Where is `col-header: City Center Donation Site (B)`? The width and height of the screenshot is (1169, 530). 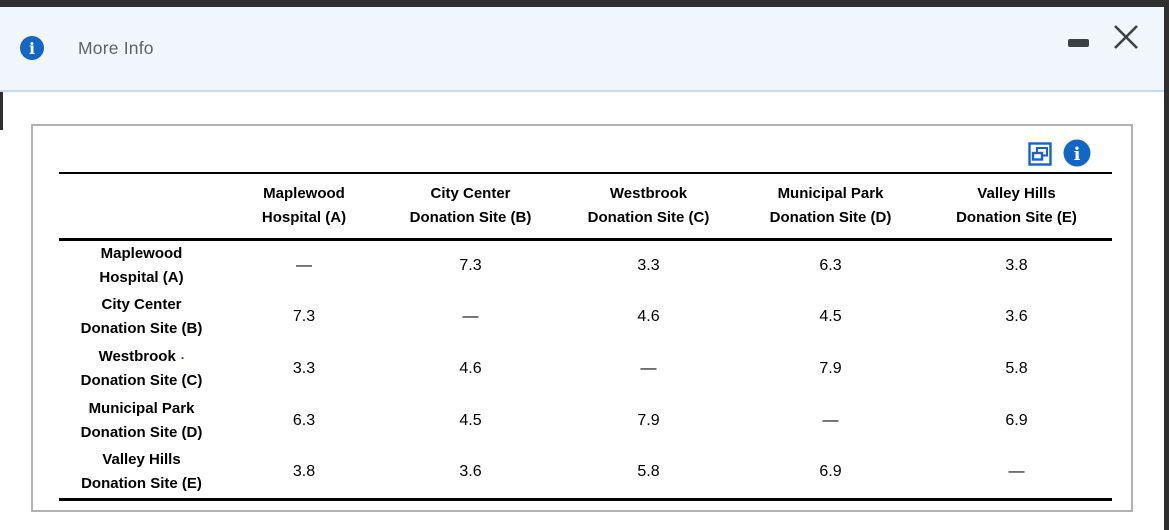
col-header: City Center Donation Site (B) is located at coordinates (470, 206).